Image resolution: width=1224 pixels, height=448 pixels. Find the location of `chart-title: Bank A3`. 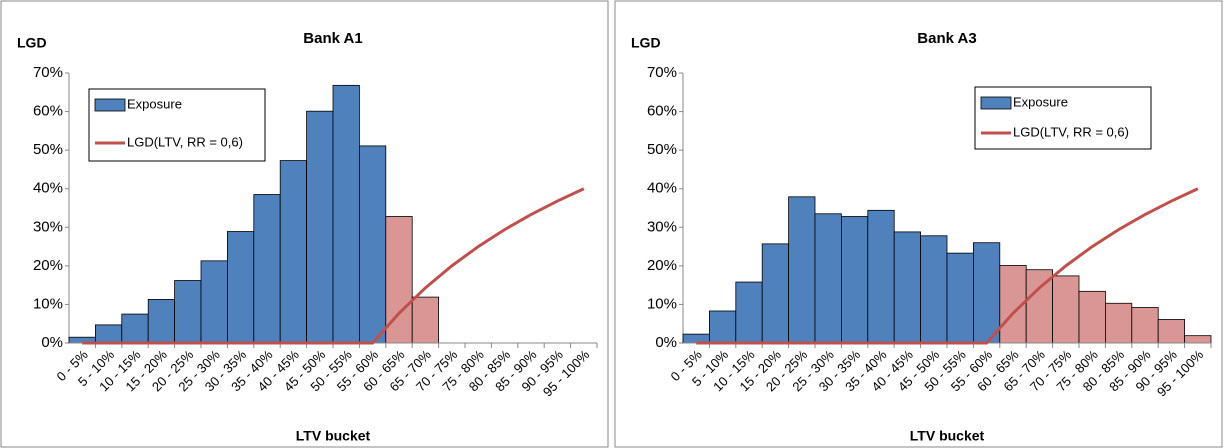

chart-title: Bank A3 is located at coordinates (946, 38).